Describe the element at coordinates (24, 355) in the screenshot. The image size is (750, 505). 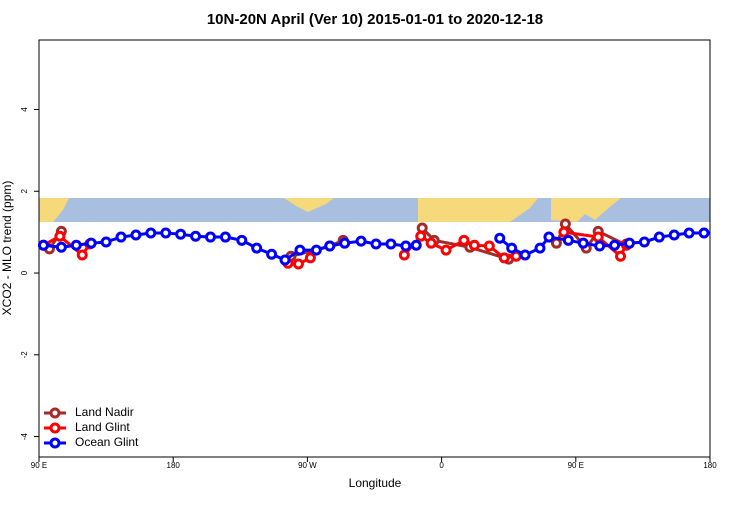
I see `y-tick-label: -2` at that location.